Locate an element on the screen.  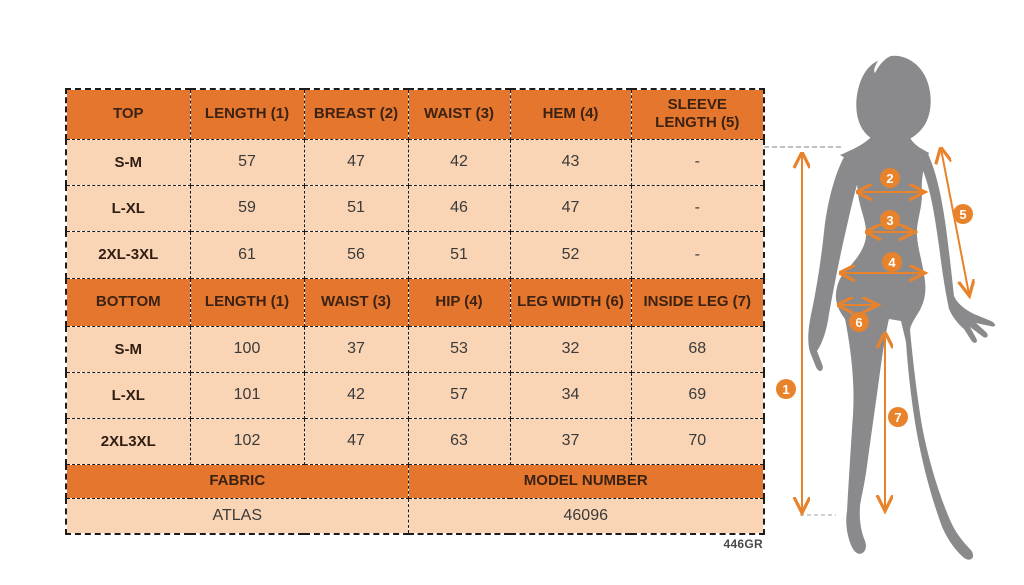
table-cell: 43 is located at coordinates (570, 162).